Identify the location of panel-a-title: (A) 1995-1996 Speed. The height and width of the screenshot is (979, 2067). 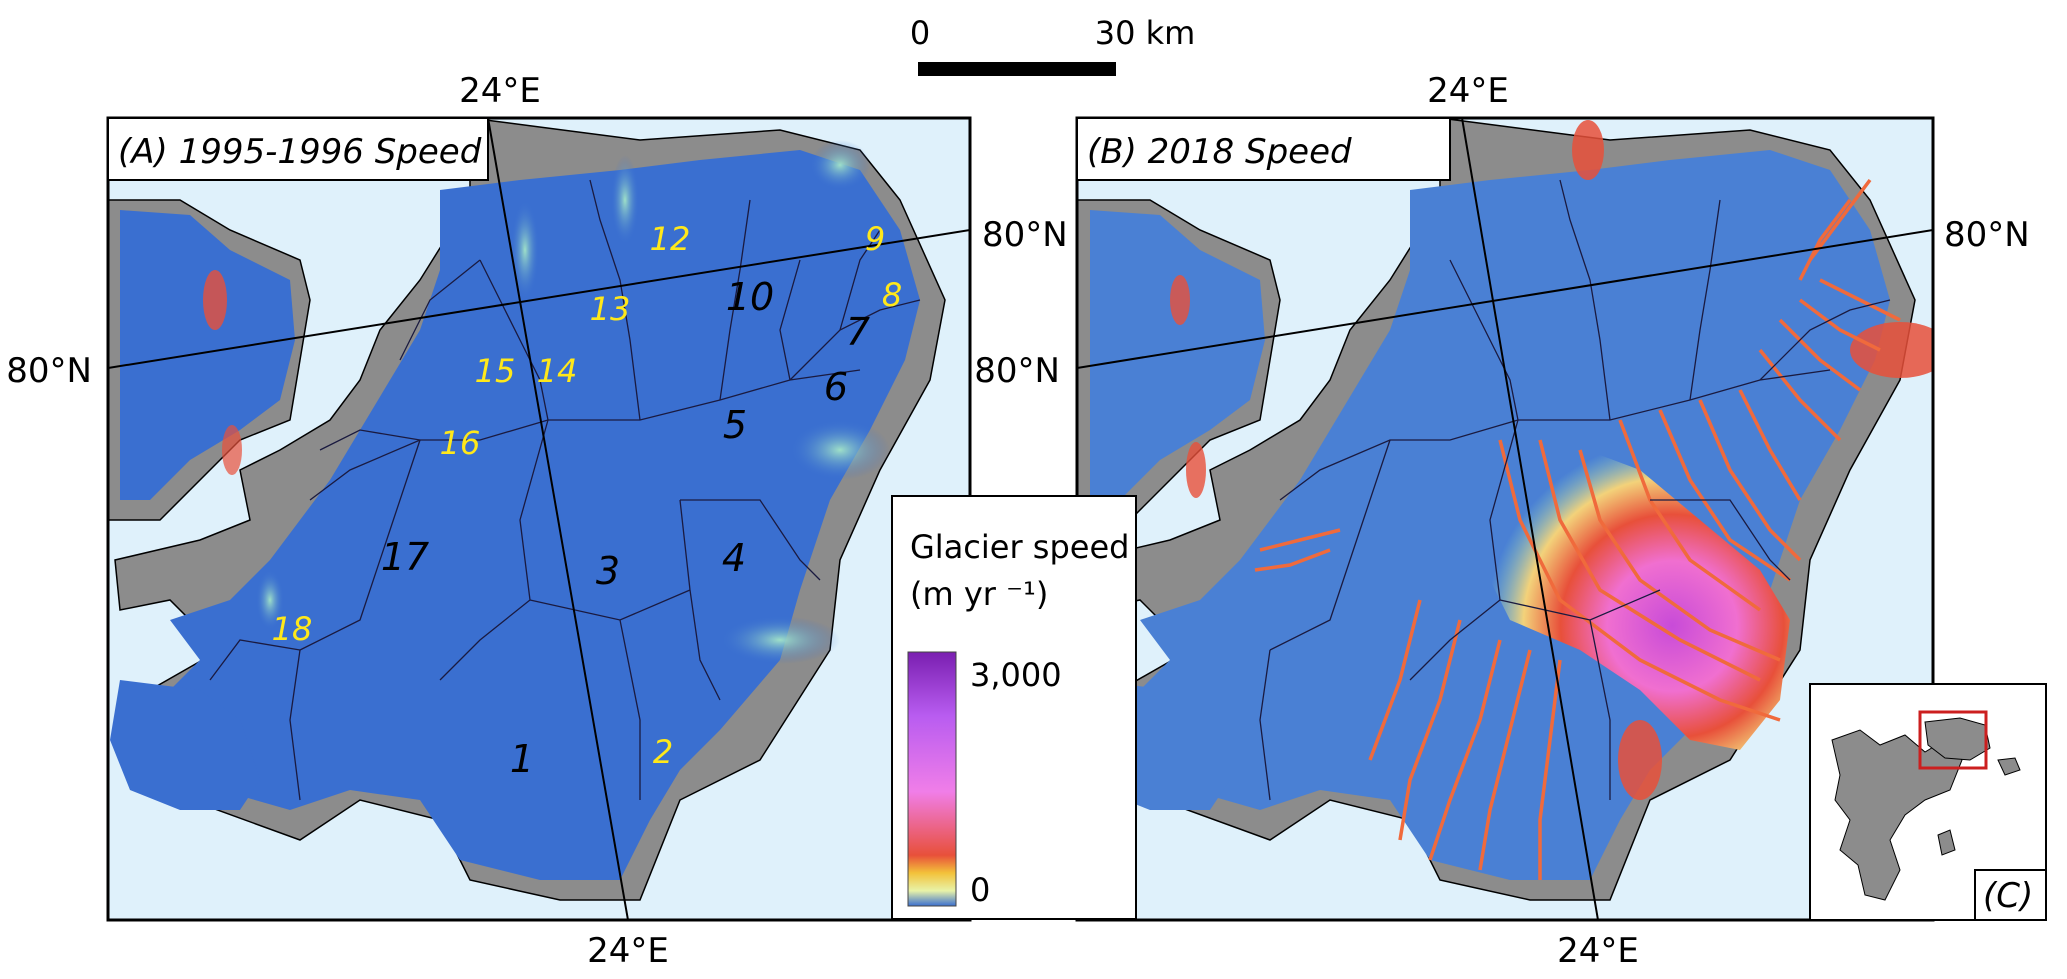
(300, 152).